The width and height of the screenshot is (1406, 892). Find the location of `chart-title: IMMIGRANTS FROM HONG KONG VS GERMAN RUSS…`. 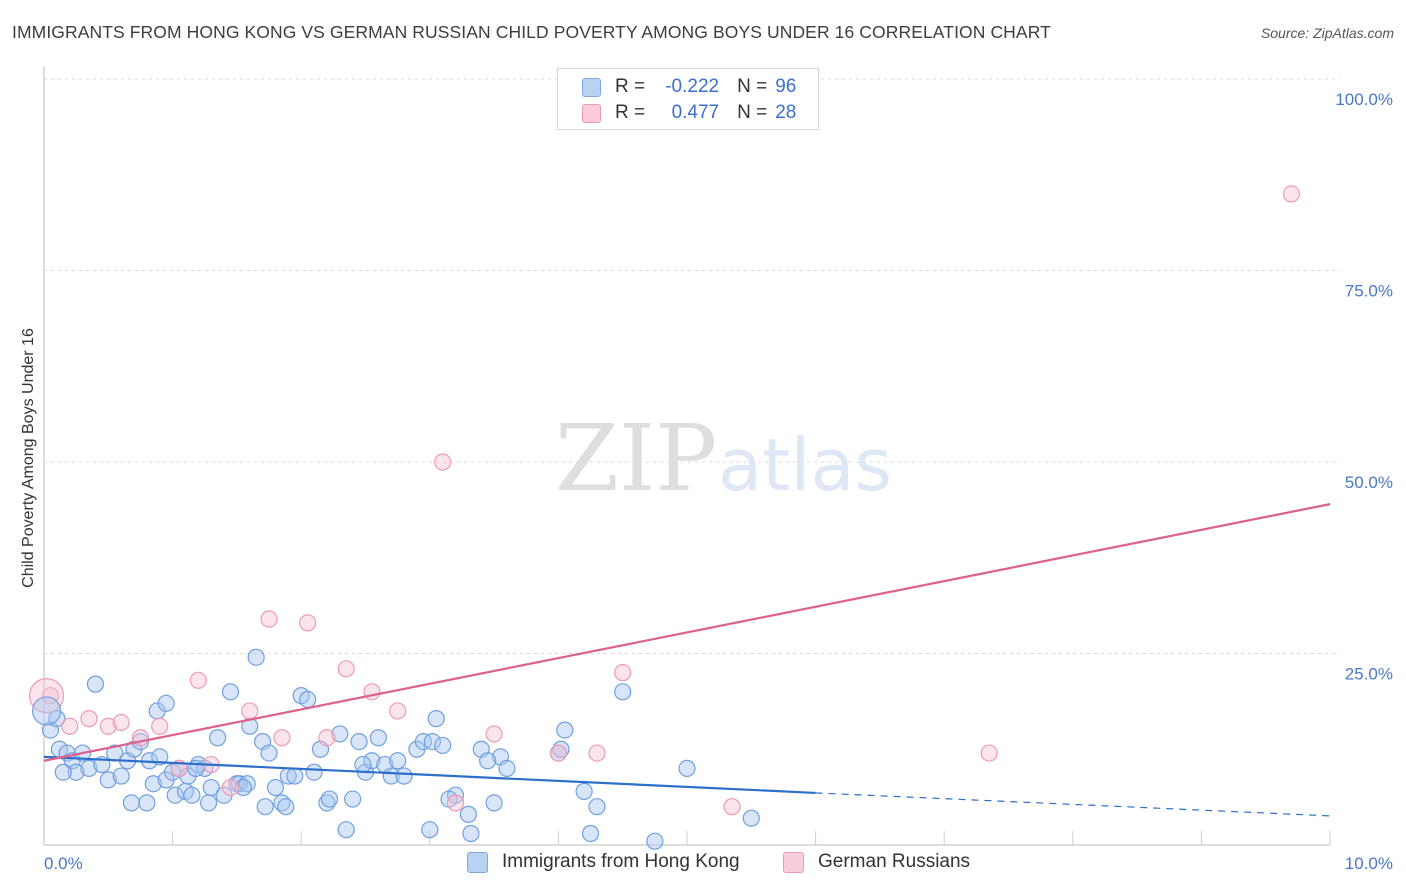

chart-title: IMMIGRANTS FROM HONG KONG VS GERMAN RUSS… is located at coordinates (531, 32).